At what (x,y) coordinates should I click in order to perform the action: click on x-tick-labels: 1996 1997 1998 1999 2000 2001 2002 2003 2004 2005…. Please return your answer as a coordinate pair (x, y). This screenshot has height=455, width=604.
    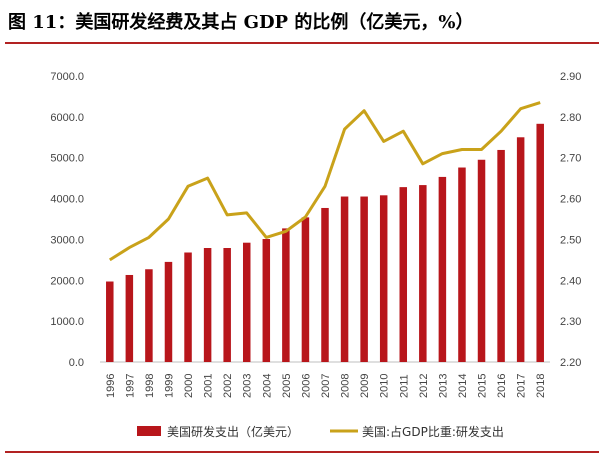
    Looking at the image, I should click on (326, 386).